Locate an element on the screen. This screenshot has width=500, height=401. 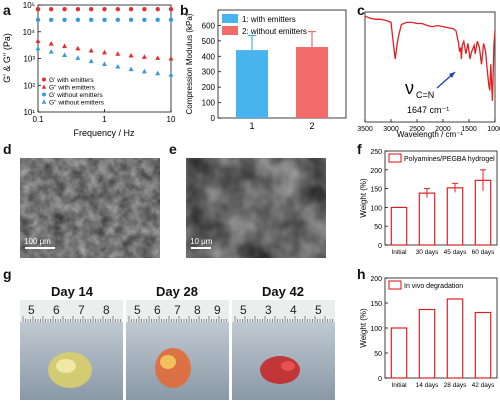
chart-a-ytick-label: 10⁴ is located at coordinates (29, 32).